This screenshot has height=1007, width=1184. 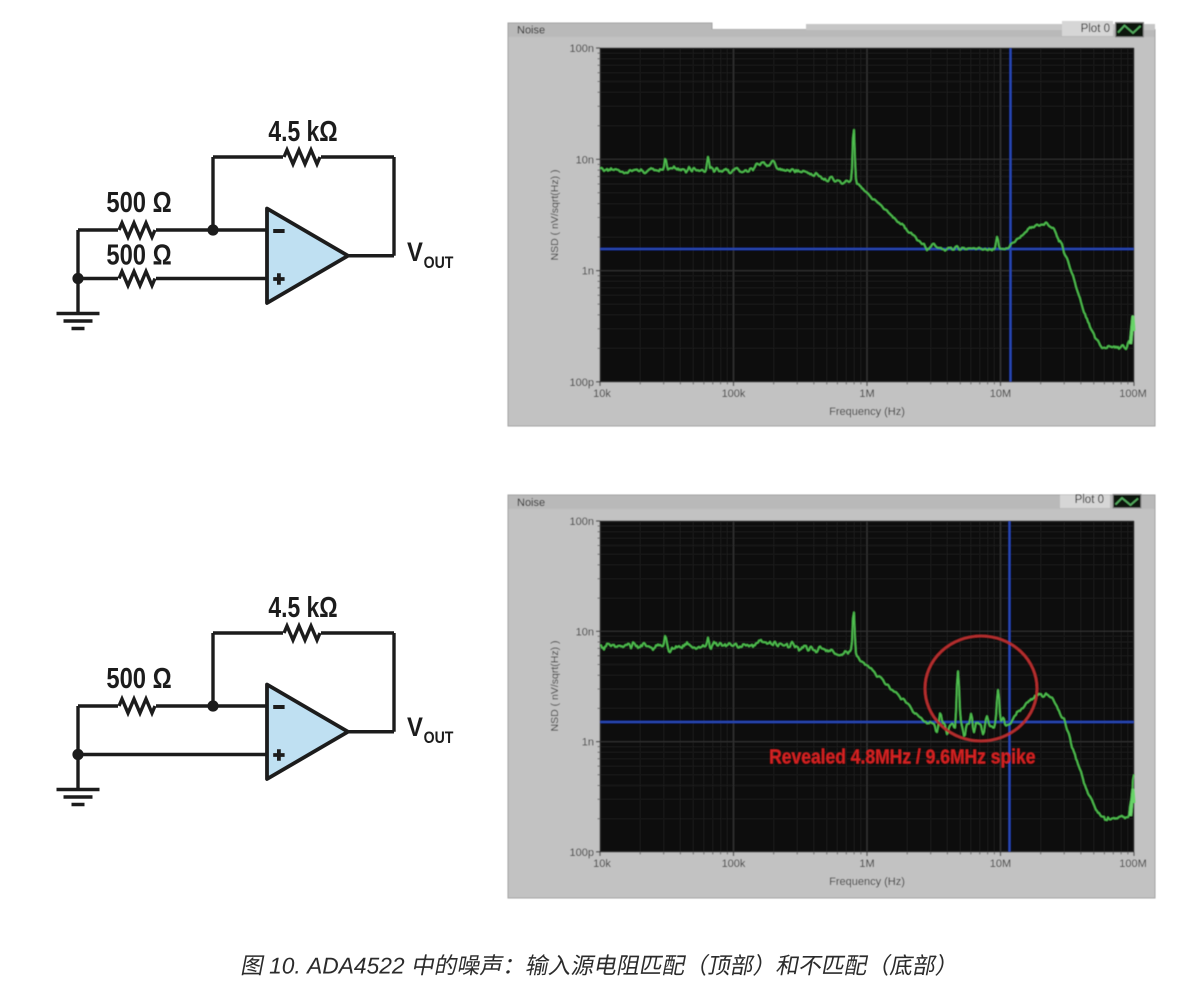 I want to click on svg-text: Revealed 4.8MHz / 9.6MHz spike, so click(x=902, y=756).